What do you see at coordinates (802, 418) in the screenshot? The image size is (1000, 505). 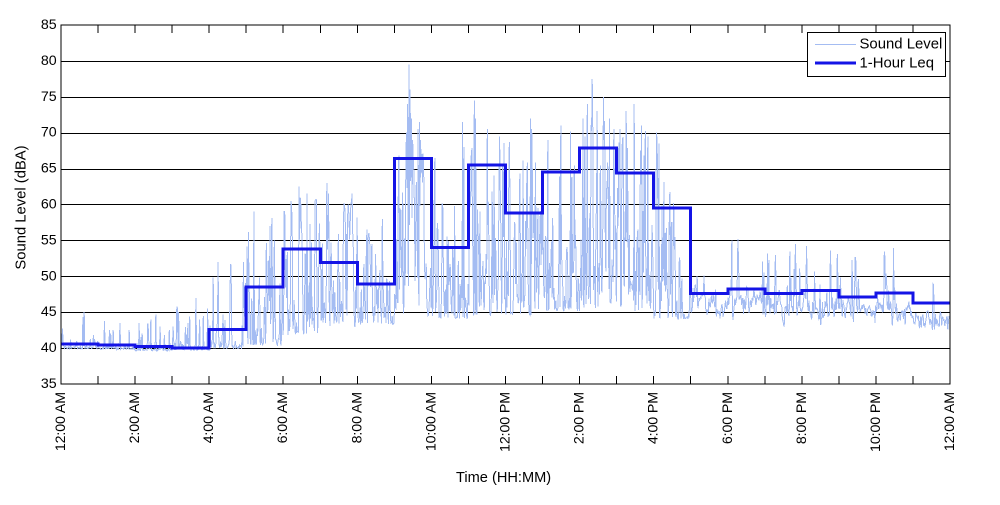 I see `svg-text: 8:00 PM` at bounding box center [802, 418].